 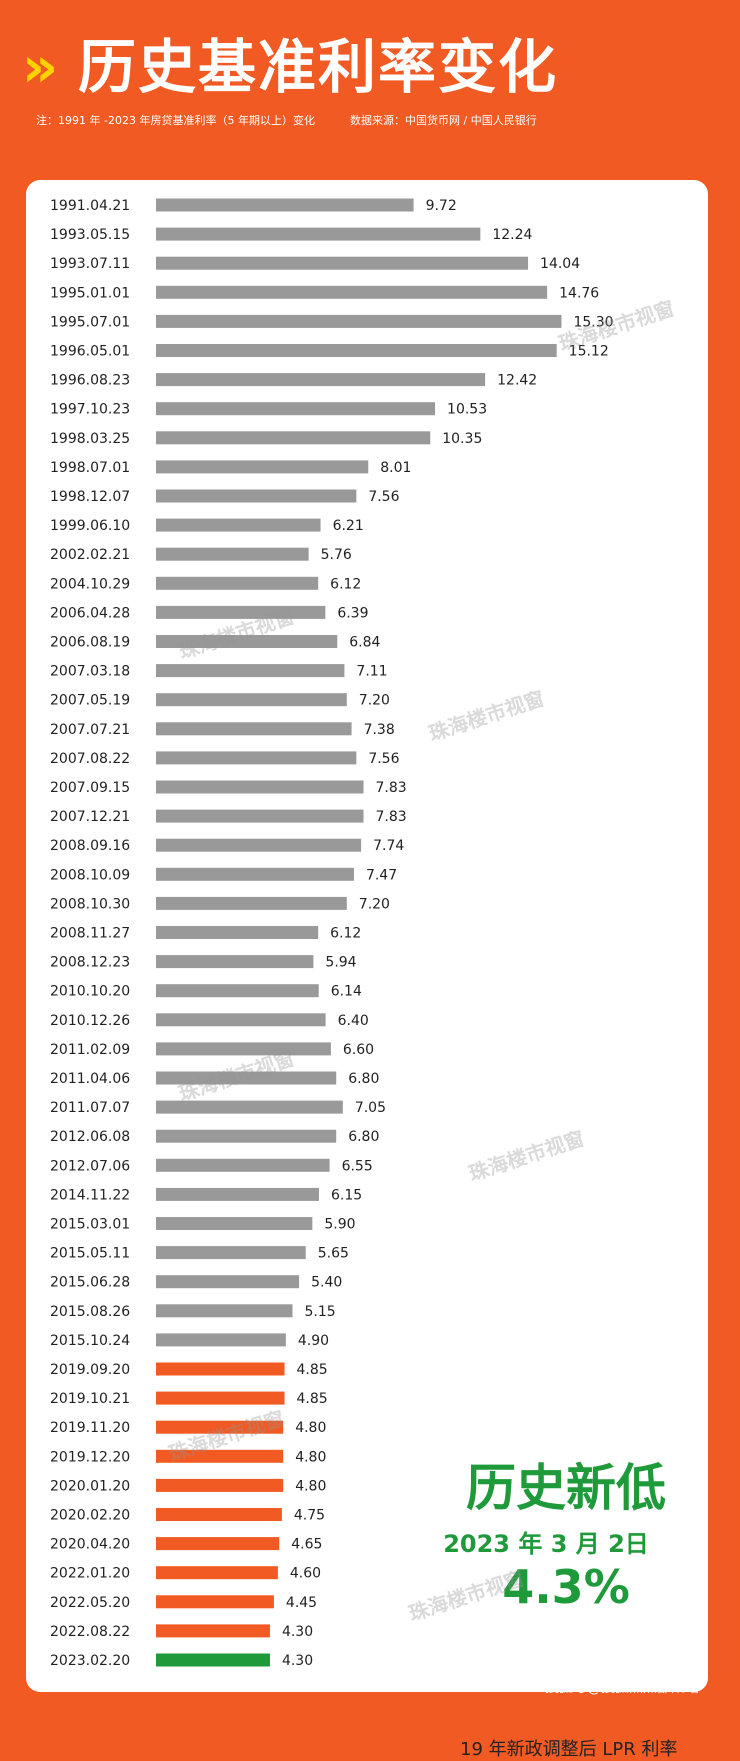 What do you see at coordinates (622, 1688) in the screenshot?
I see `footer-credit: 搜狐号@搜狐焦点邵阳站` at bounding box center [622, 1688].